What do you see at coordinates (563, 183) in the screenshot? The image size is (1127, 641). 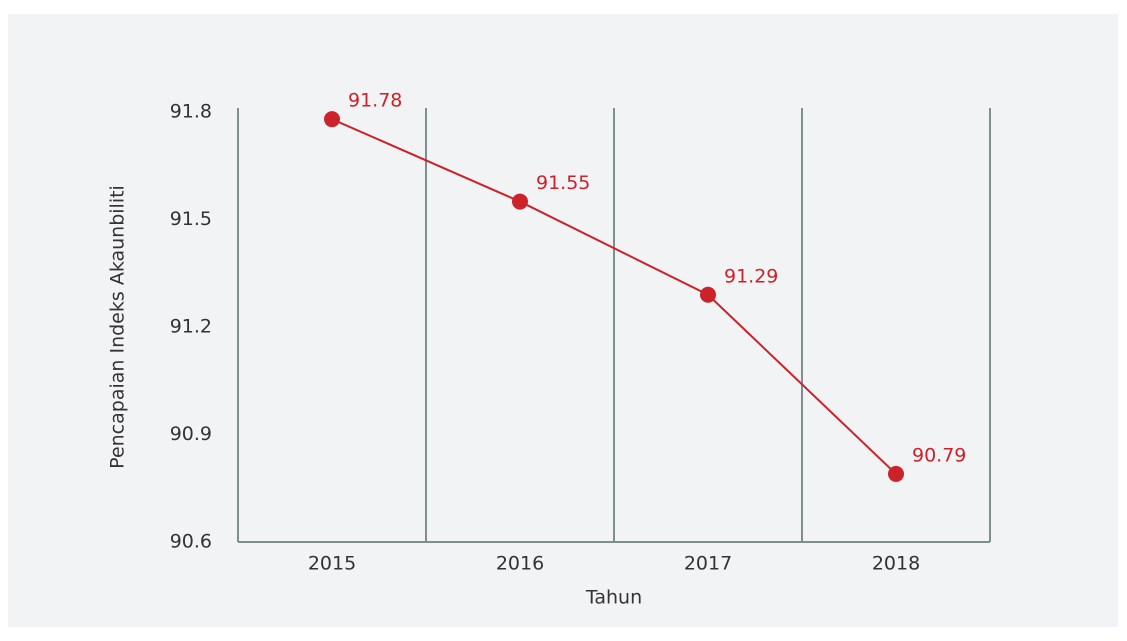 I see `data-label: 91.55` at bounding box center [563, 183].